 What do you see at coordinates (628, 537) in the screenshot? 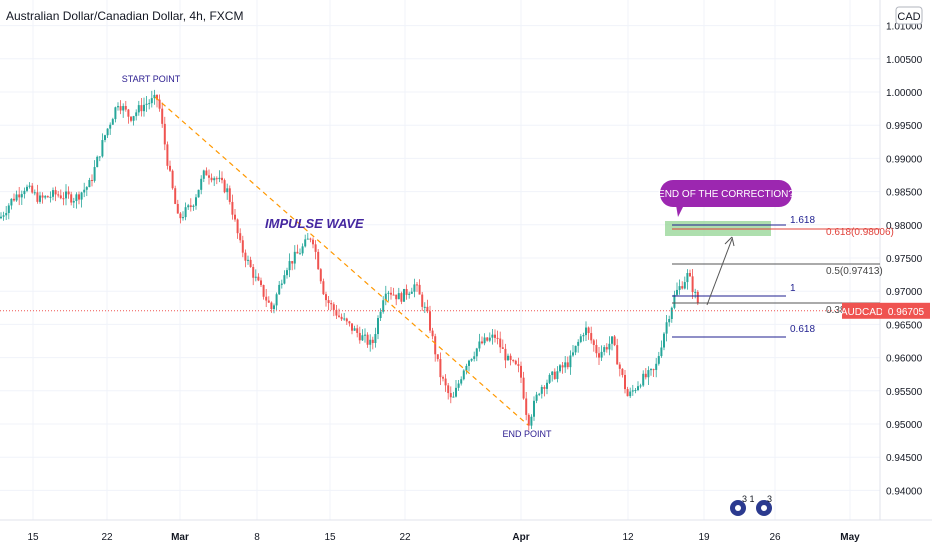
I see `time-tick-label: 12` at bounding box center [628, 537].